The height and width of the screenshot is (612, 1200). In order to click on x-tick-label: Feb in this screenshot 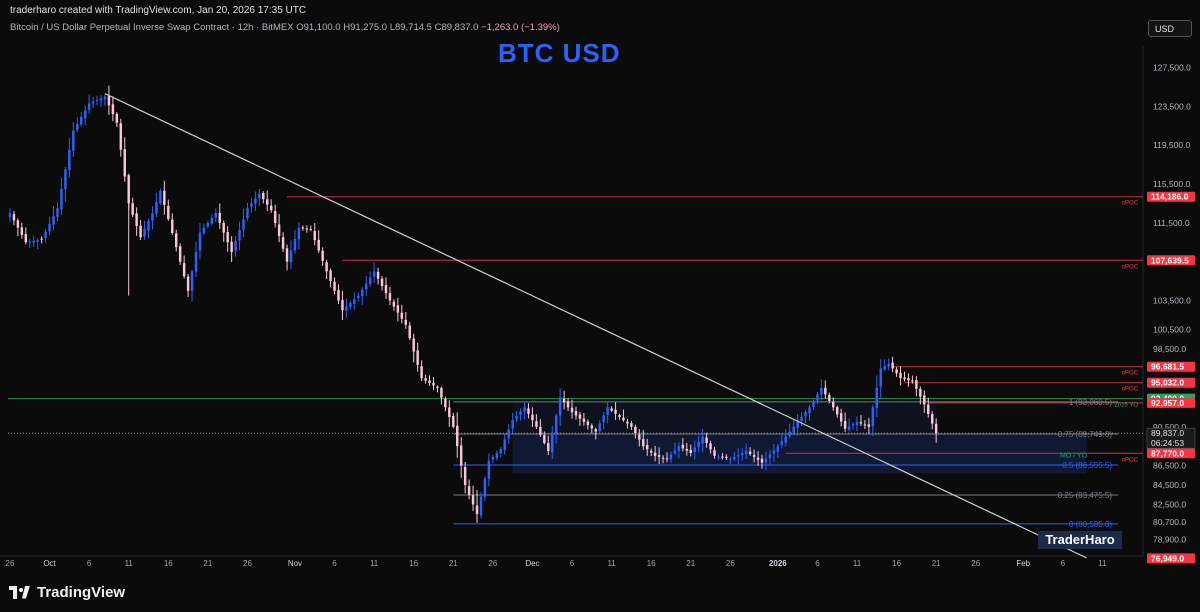, I will do `click(1023, 563)`.